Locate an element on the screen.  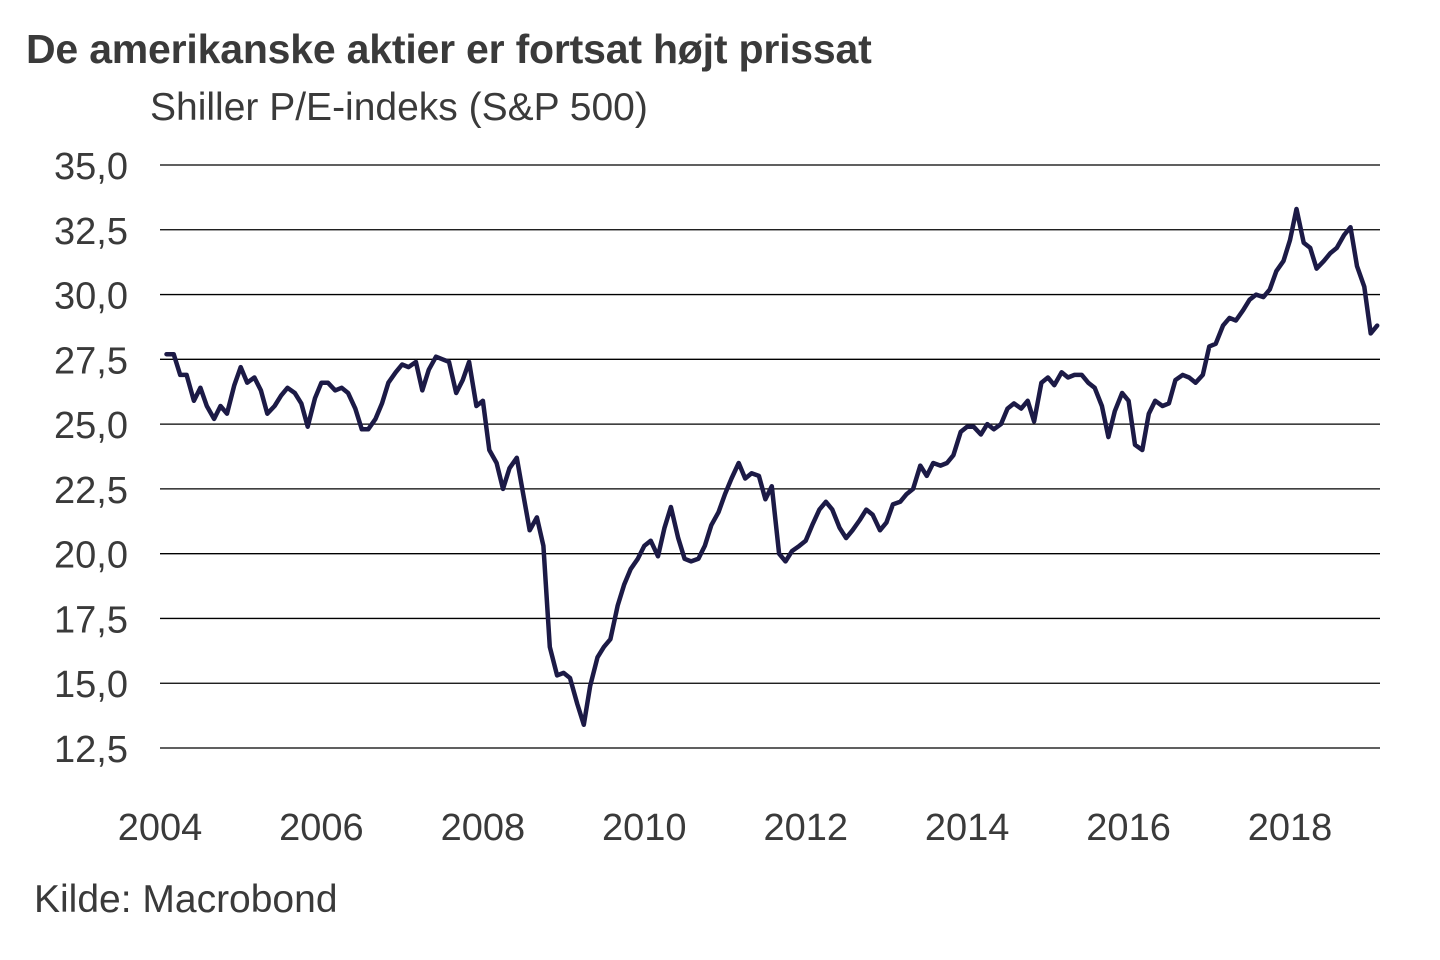
x-tick-label: 2012 is located at coordinates (805, 828).